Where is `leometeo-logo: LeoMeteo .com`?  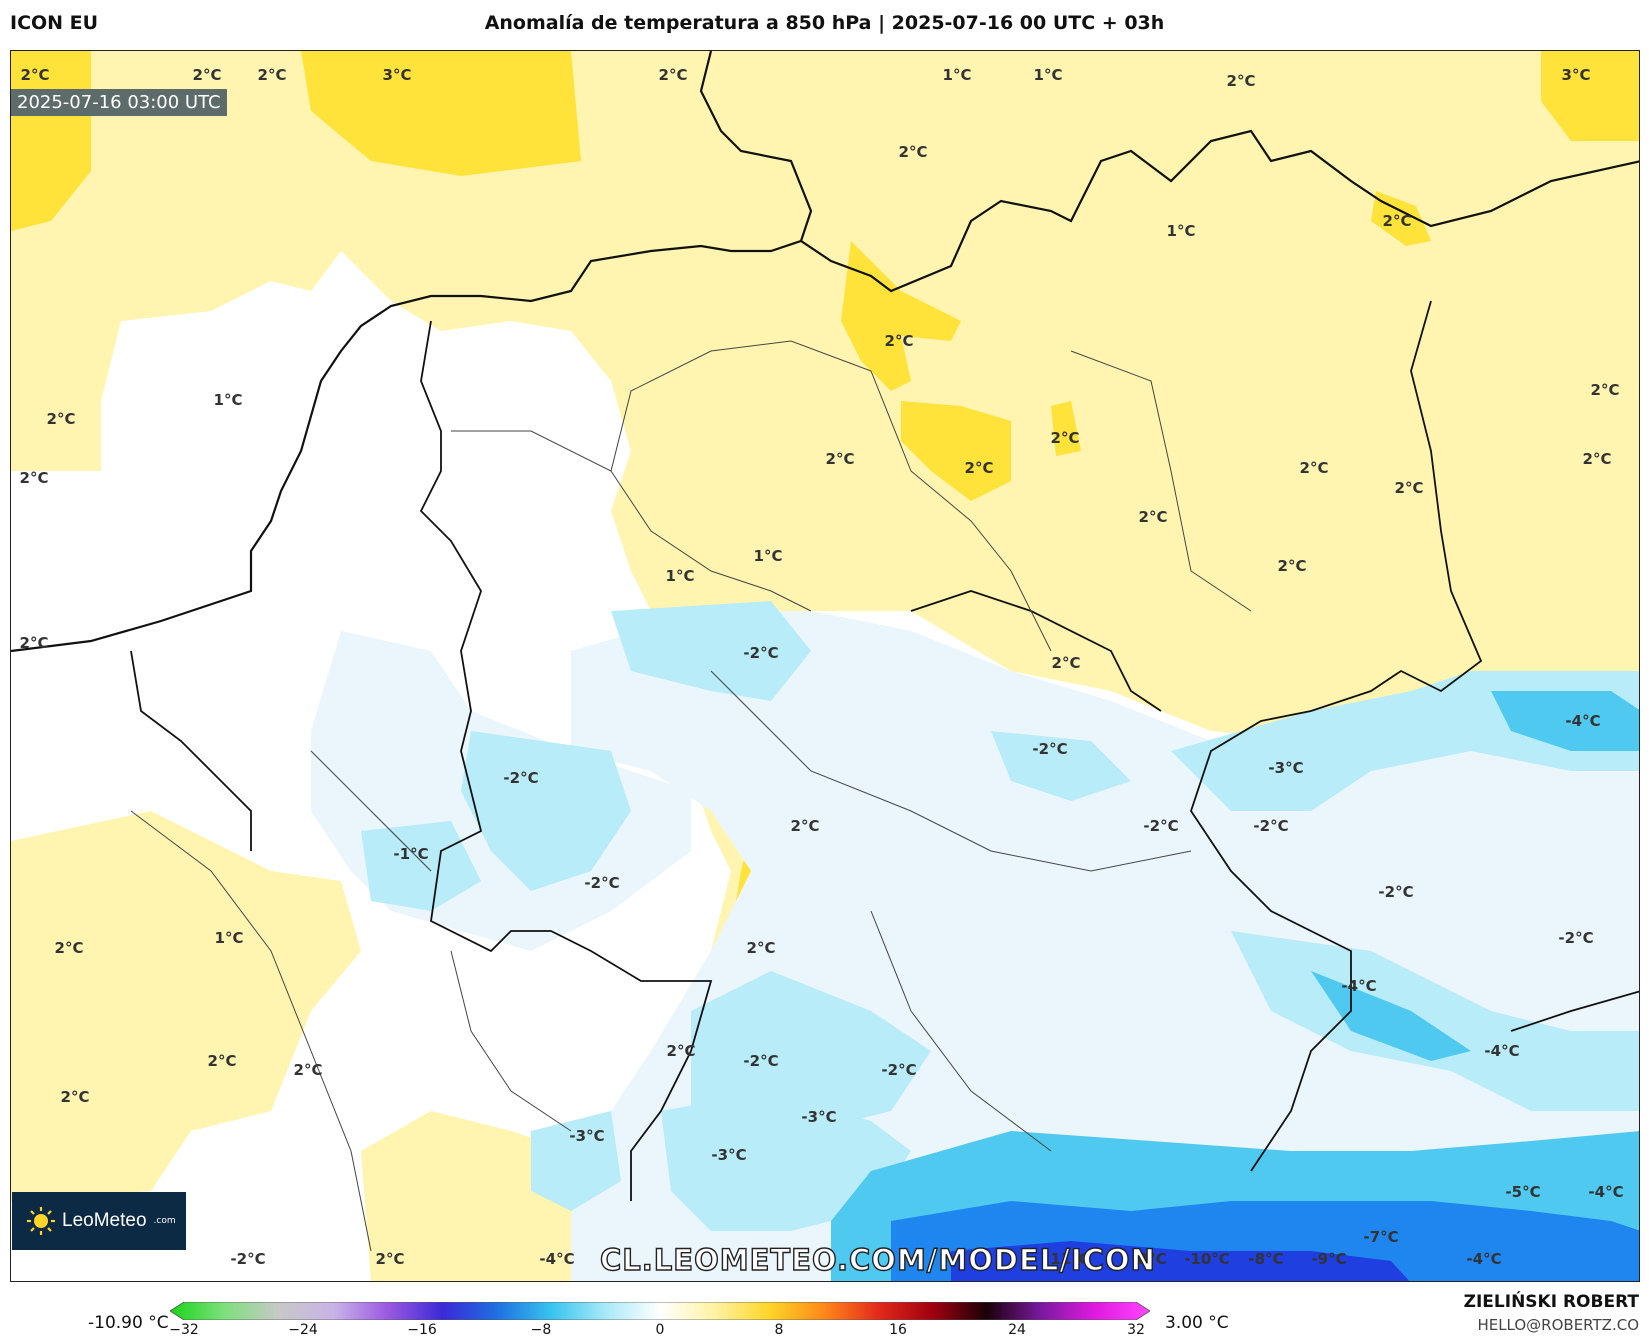
leometeo-logo: LeoMeteo .com is located at coordinates (99, 1221).